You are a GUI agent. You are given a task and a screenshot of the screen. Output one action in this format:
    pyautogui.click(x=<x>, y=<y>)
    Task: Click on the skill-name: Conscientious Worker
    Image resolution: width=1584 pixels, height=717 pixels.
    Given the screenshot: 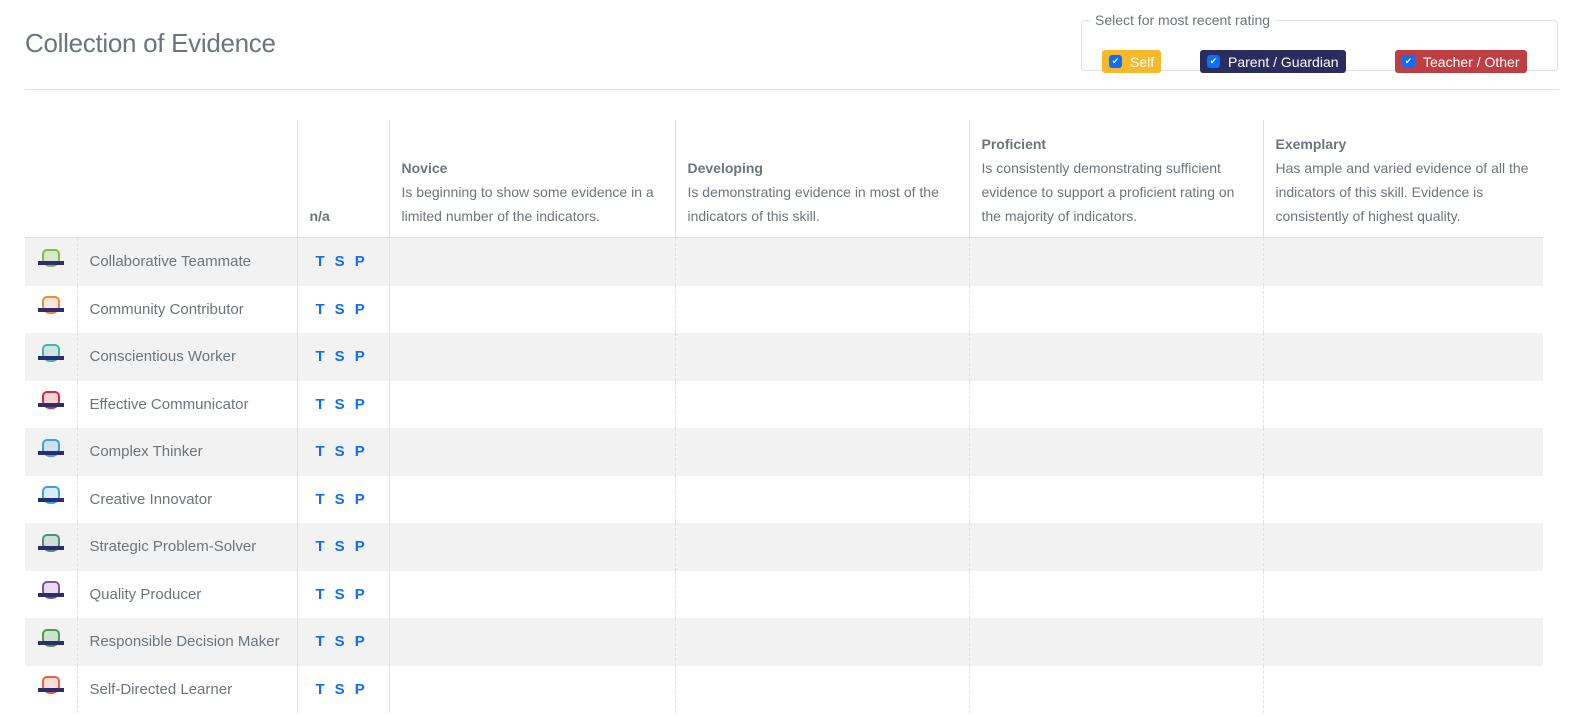 What is the action you would take?
    pyautogui.click(x=186, y=357)
    